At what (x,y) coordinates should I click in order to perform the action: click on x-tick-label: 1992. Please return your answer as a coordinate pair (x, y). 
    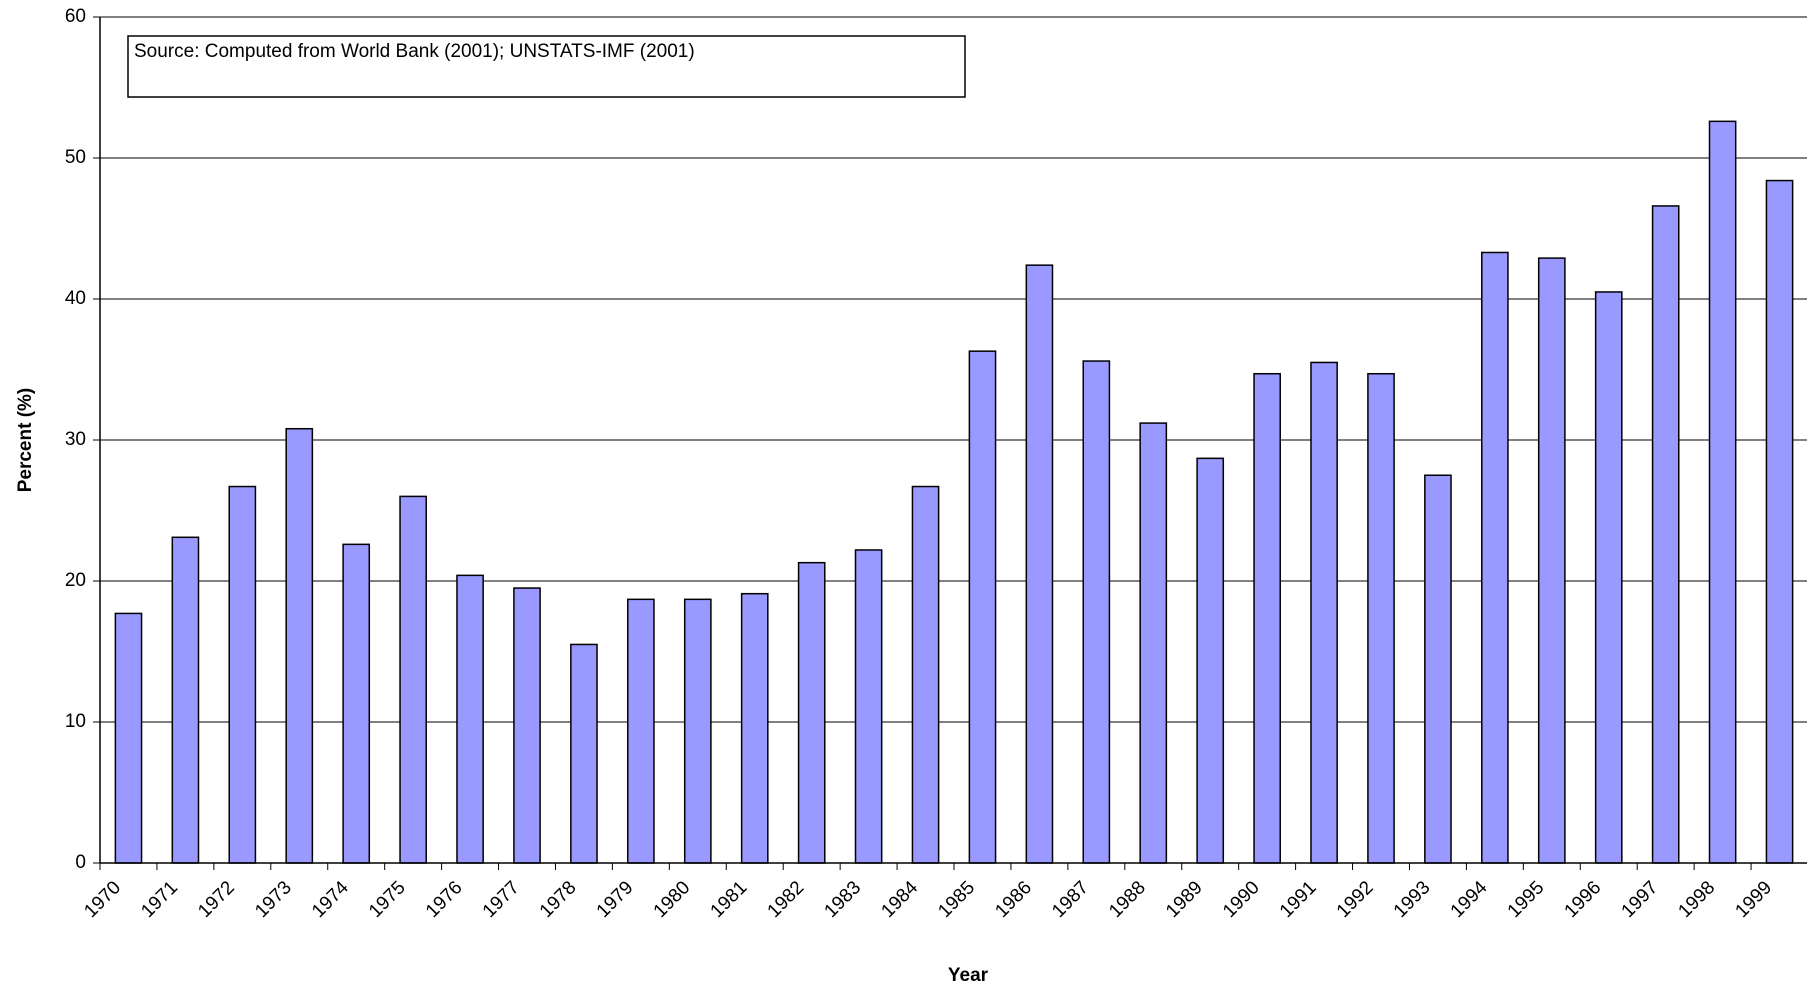
    Looking at the image, I should click on (1355, 899).